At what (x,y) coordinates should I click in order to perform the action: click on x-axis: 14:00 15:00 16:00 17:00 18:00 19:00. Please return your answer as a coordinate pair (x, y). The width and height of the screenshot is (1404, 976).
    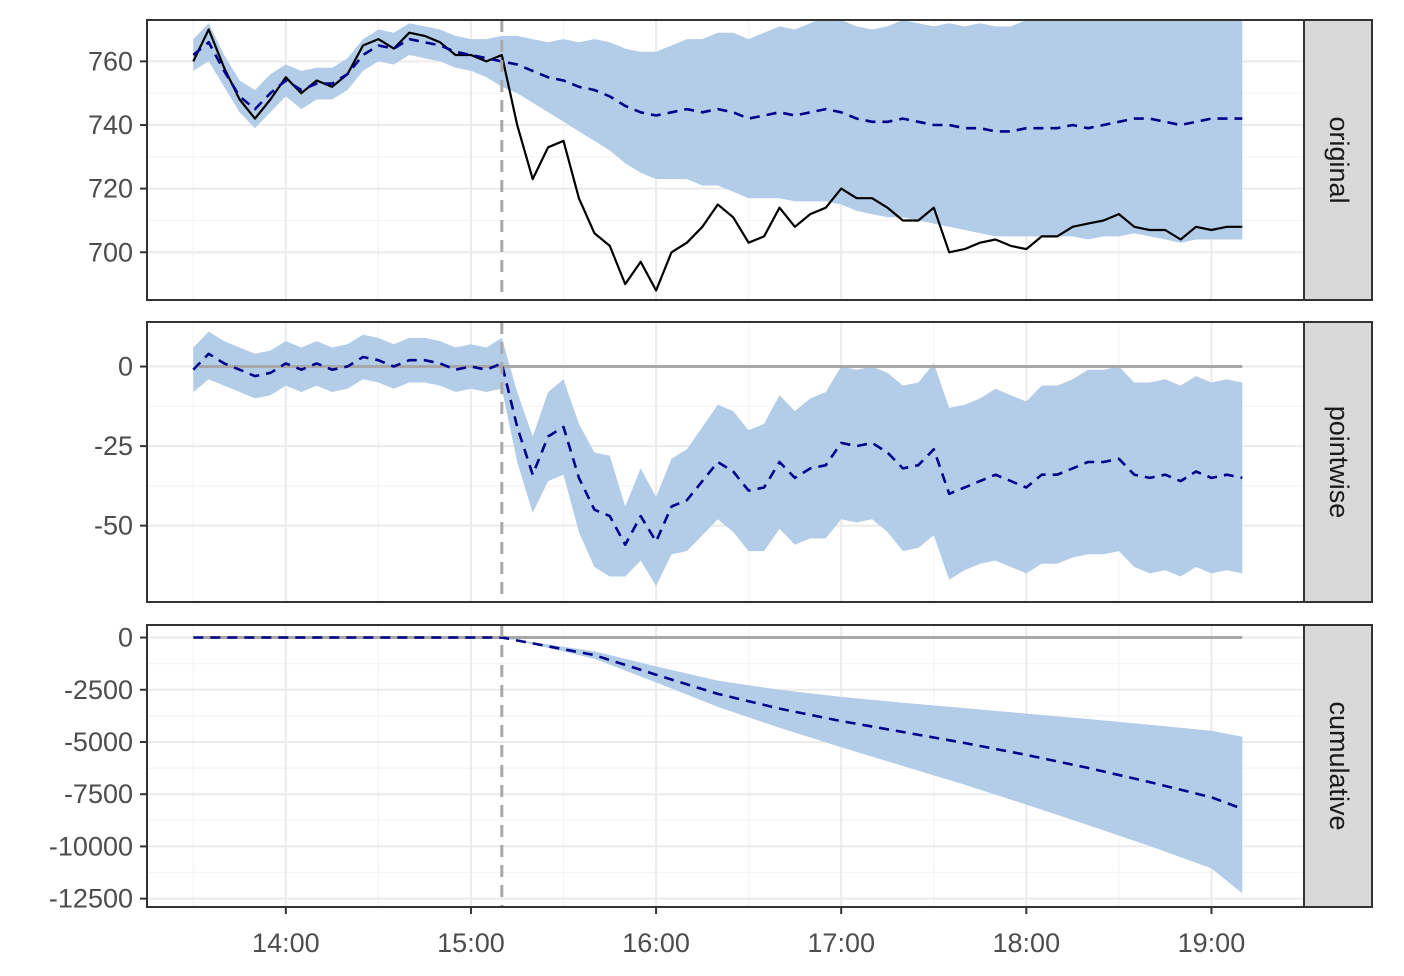
    Looking at the image, I should click on (748, 932).